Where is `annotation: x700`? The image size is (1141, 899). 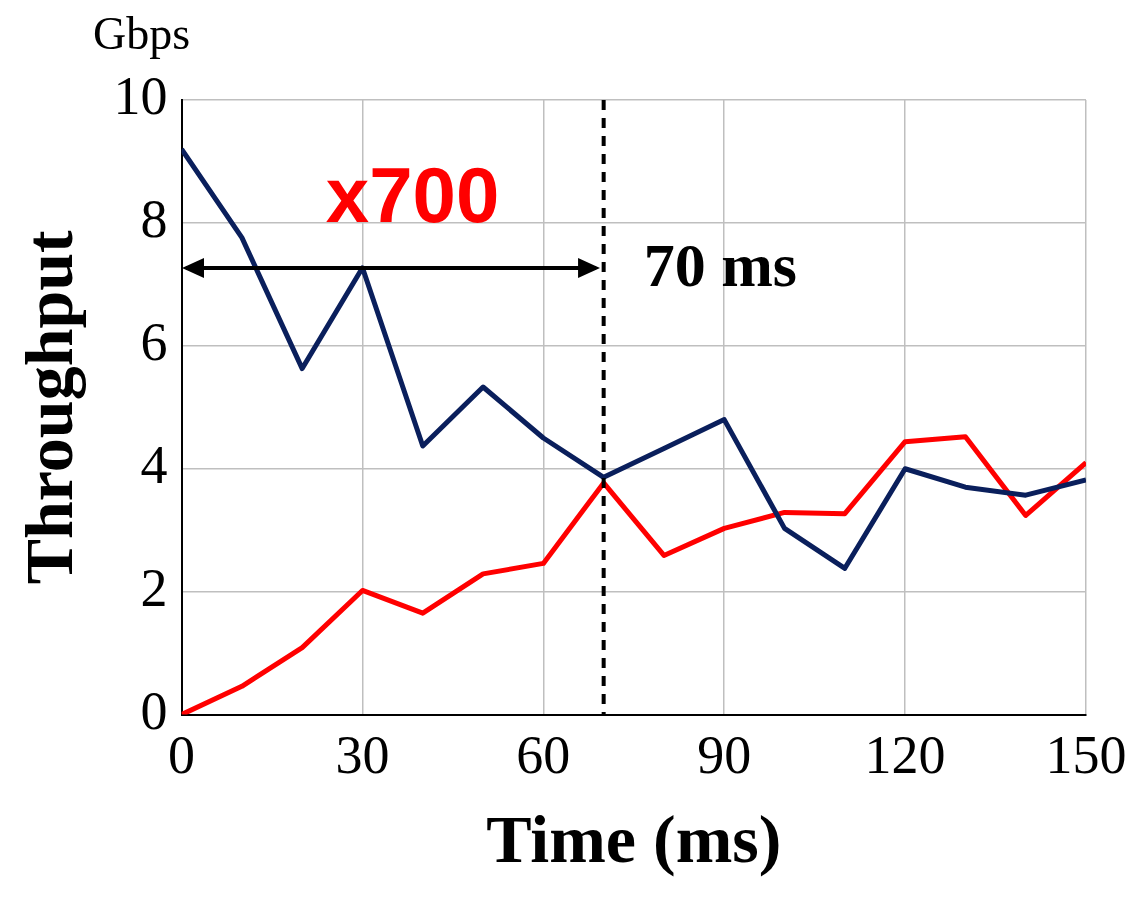
annotation: x700 is located at coordinates (412, 194).